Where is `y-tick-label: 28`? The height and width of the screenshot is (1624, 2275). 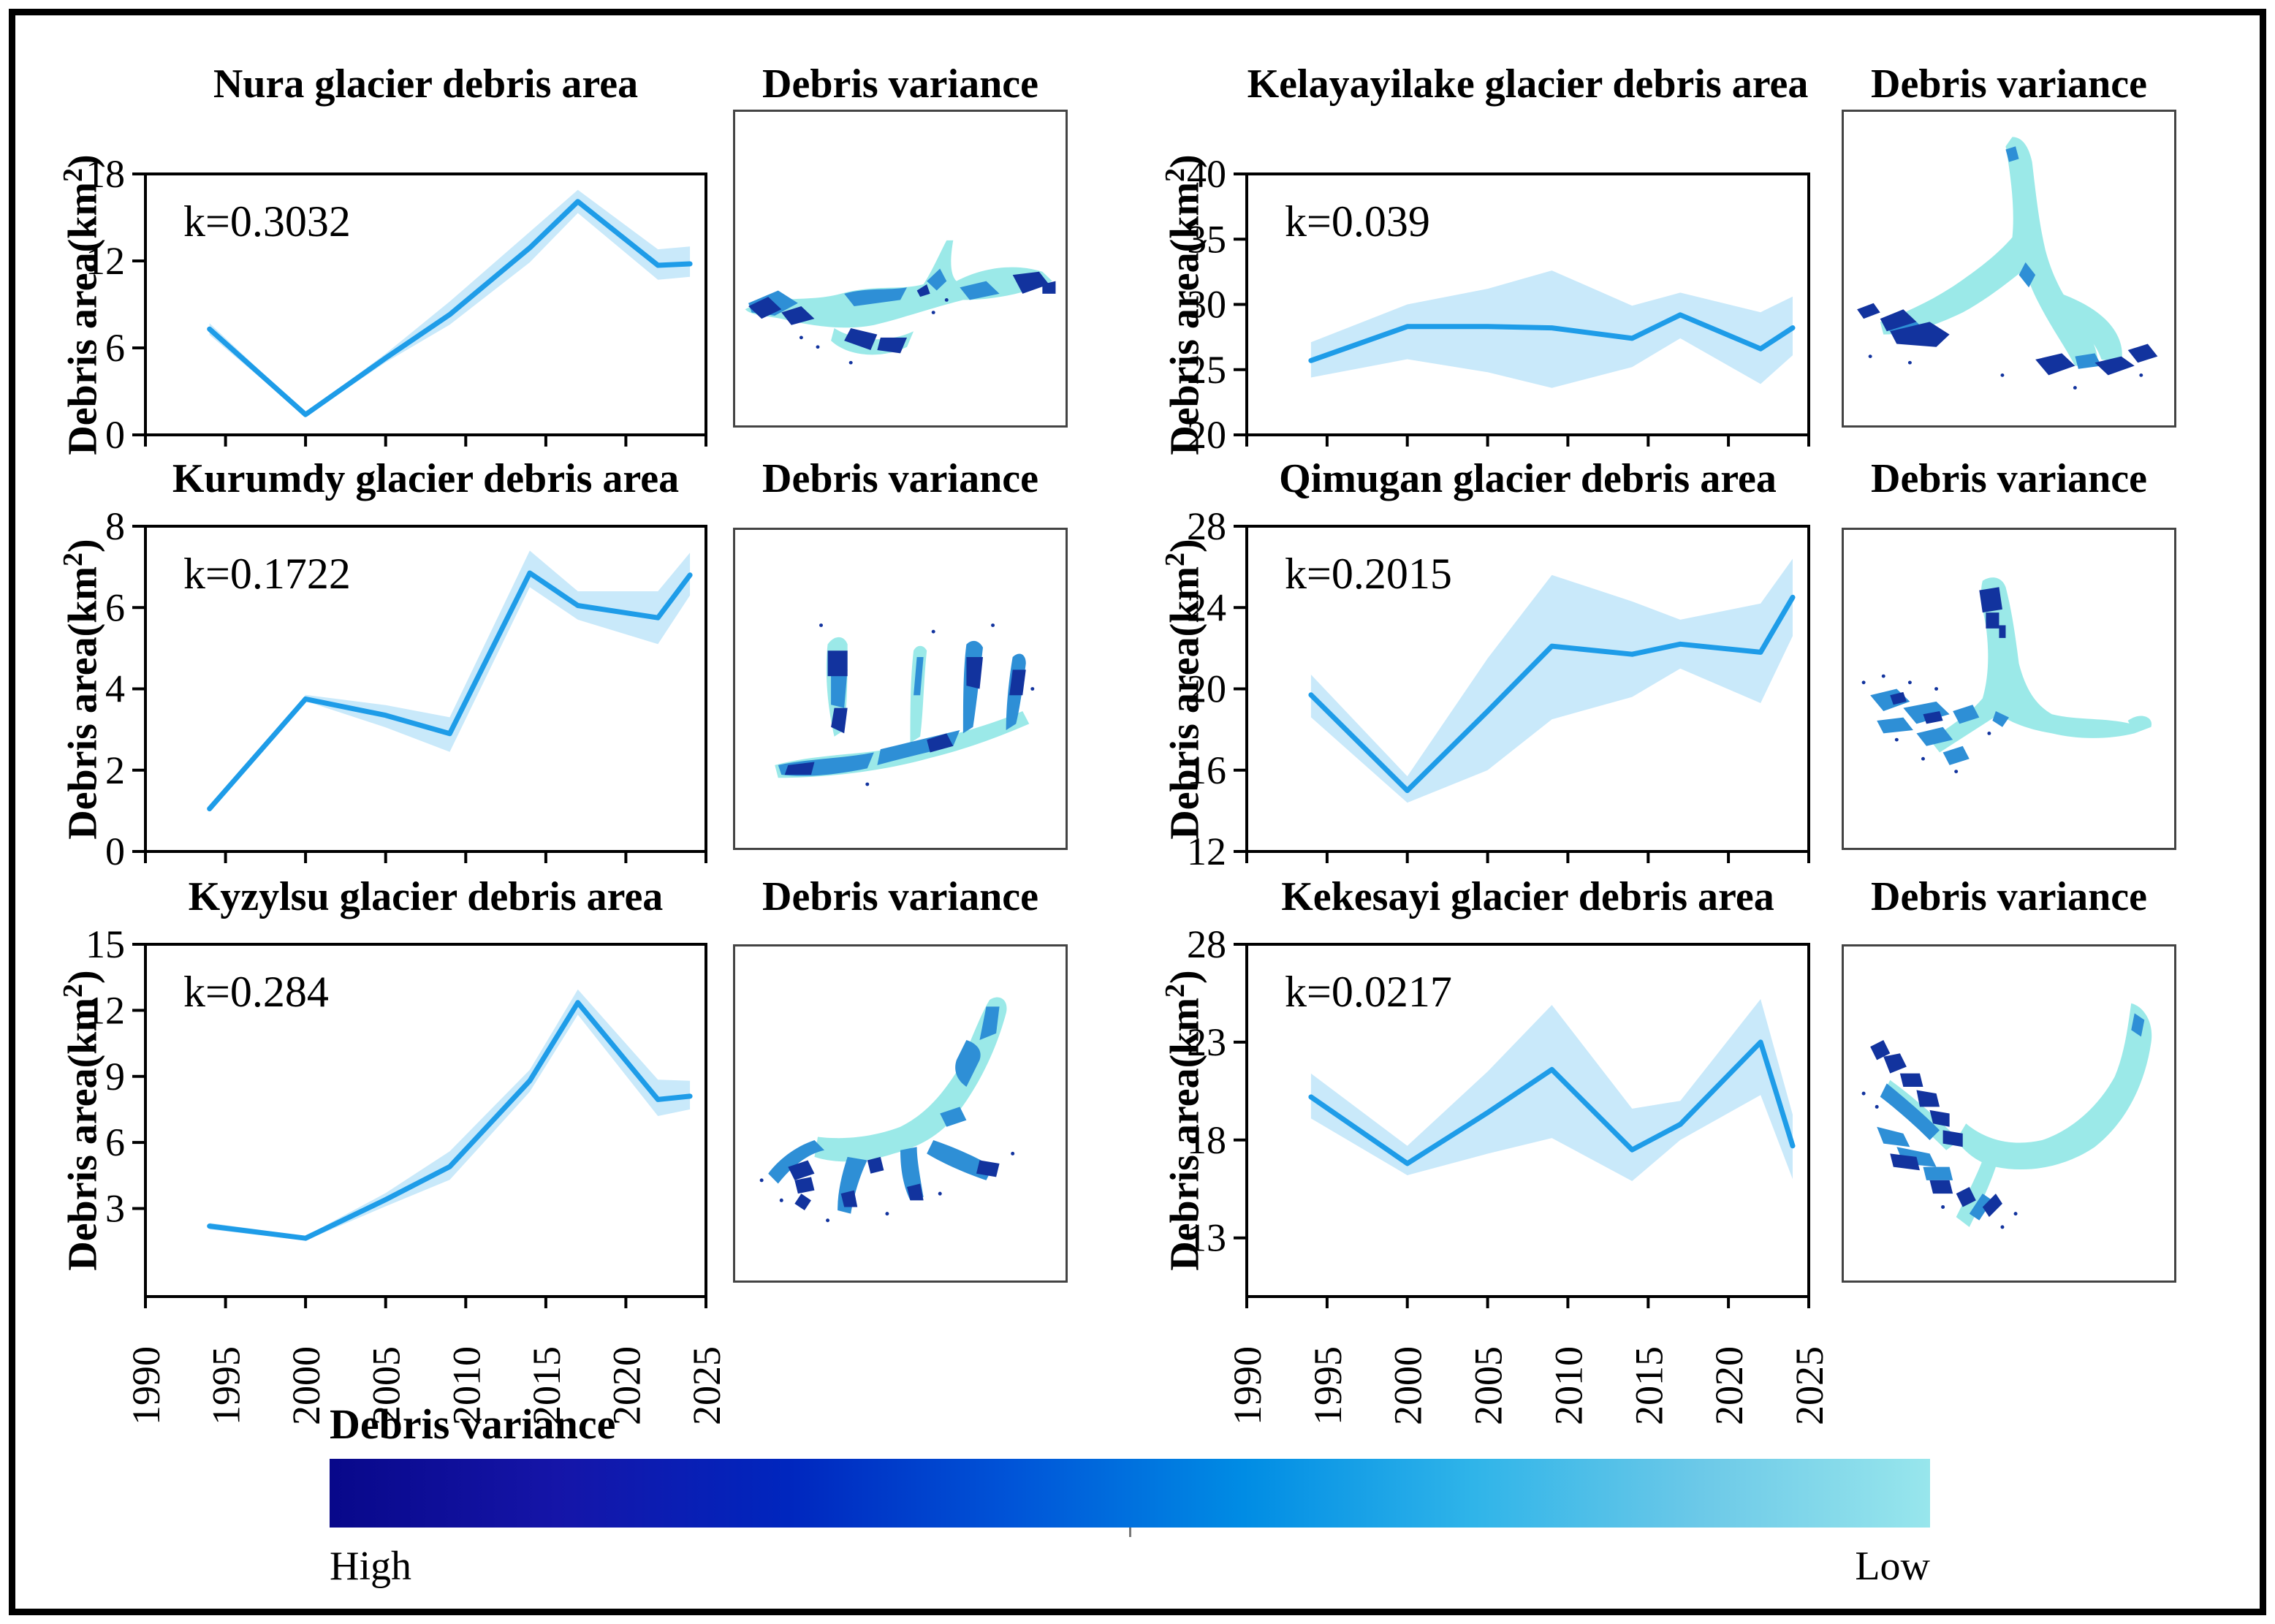
y-tick-label: 28 is located at coordinates (1206, 526).